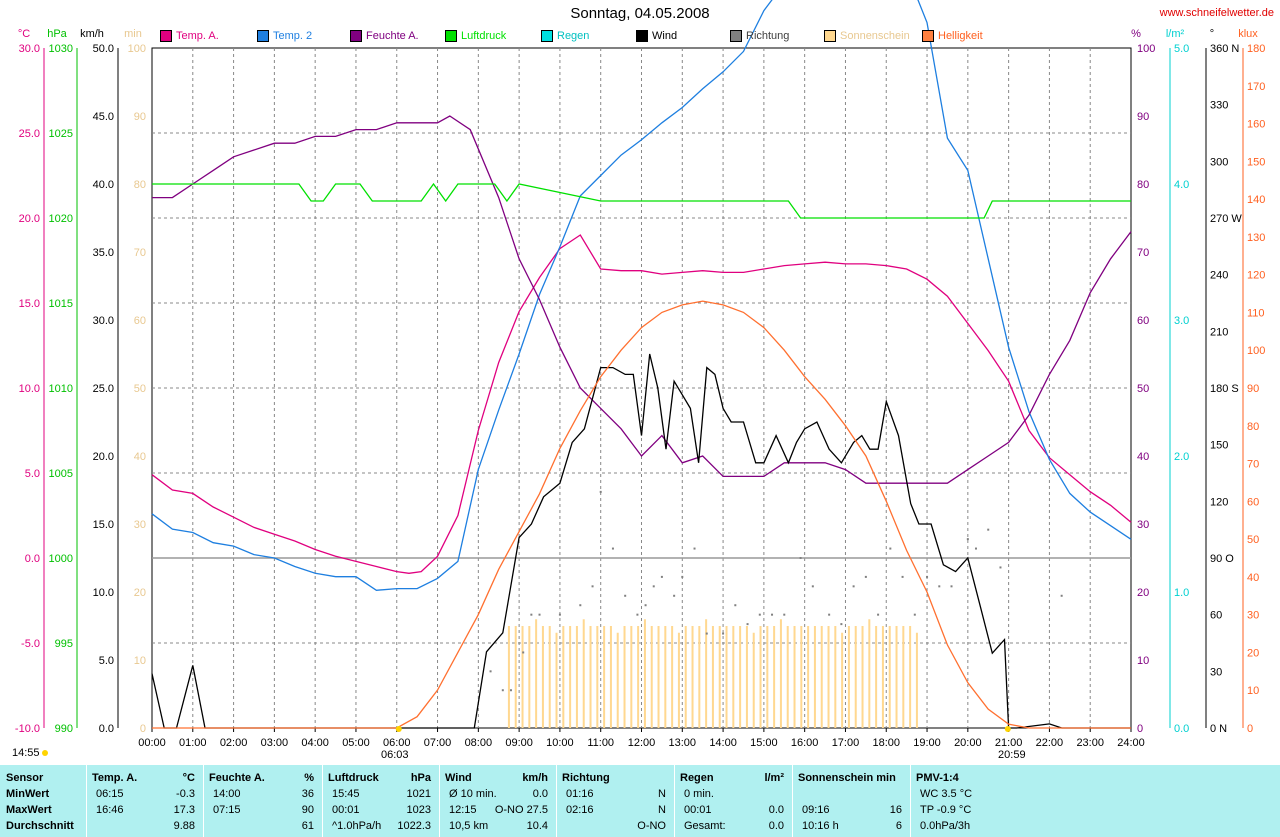 The width and height of the screenshot is (1280, 837). I want to click on stats-value: 17.3, so click(184, 810).